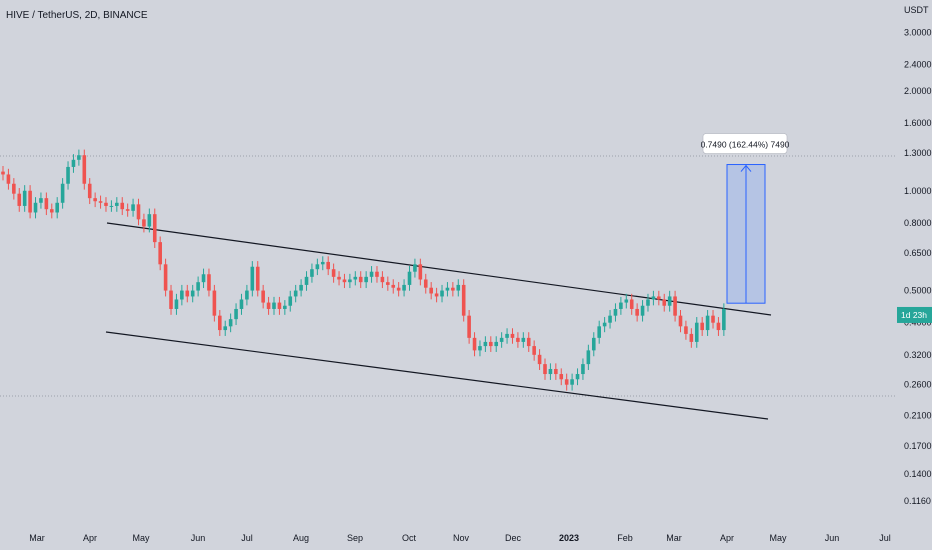  What do you see at coordinates (513, 538) in the screenshot?
I see `time-tick-label: Dec` at bounding box center [513, 538].